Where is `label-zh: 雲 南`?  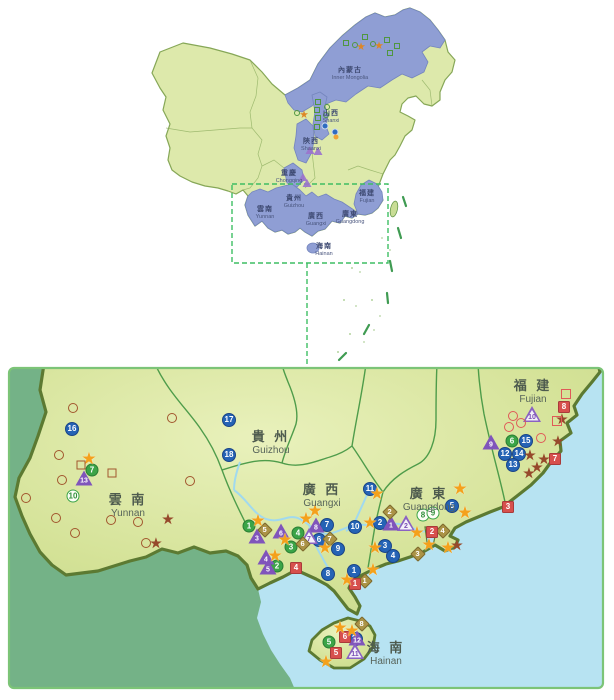
label-zh: 雲 南 is located at coordinates (128, 499).